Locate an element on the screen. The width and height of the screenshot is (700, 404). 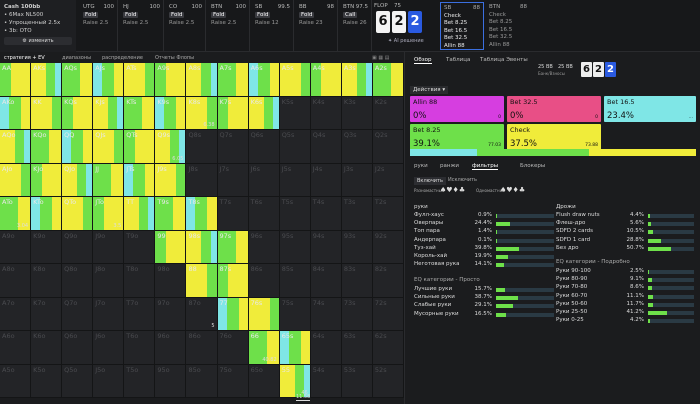
hand-cell-82s: 82s is located at coordinates (388, 281).